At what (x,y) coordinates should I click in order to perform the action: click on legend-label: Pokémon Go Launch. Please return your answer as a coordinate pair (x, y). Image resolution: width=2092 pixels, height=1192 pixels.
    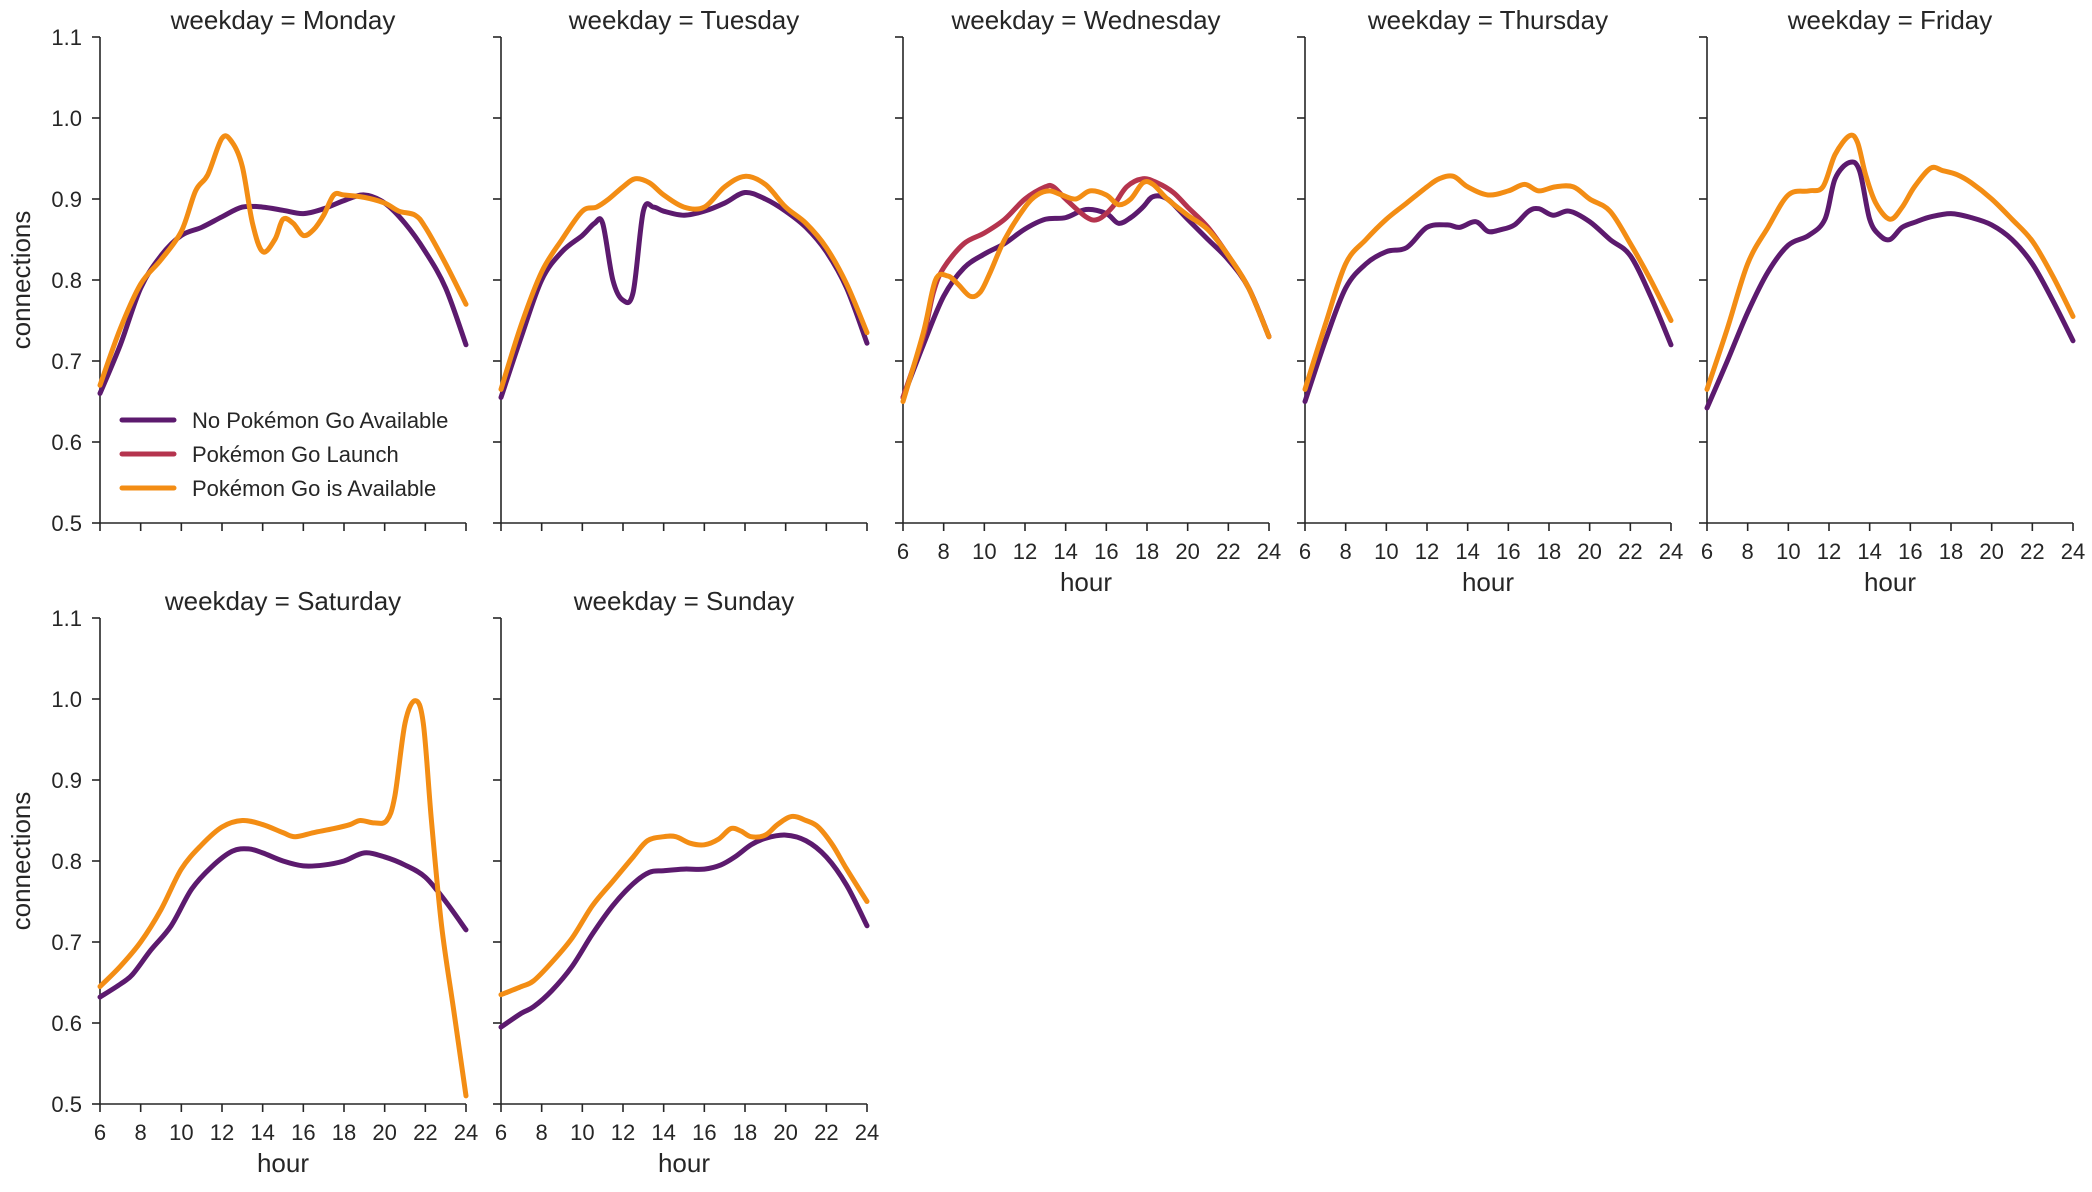
    Looking at the image, I should click on (295, 454).